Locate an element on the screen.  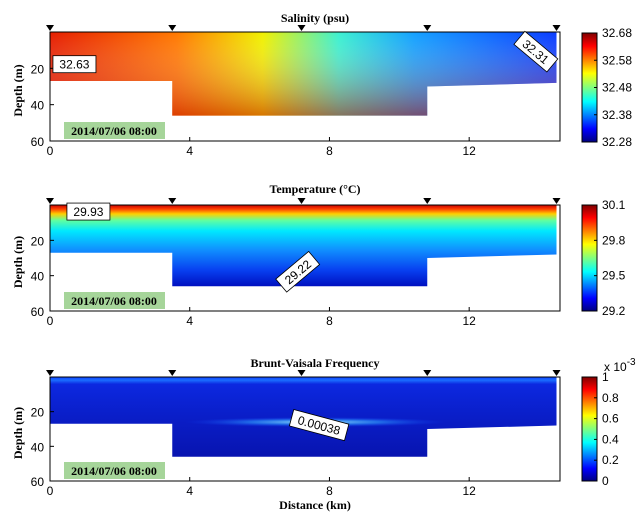
colorbar-multiplier: x 10-3 is located at coordinates (620, 365).